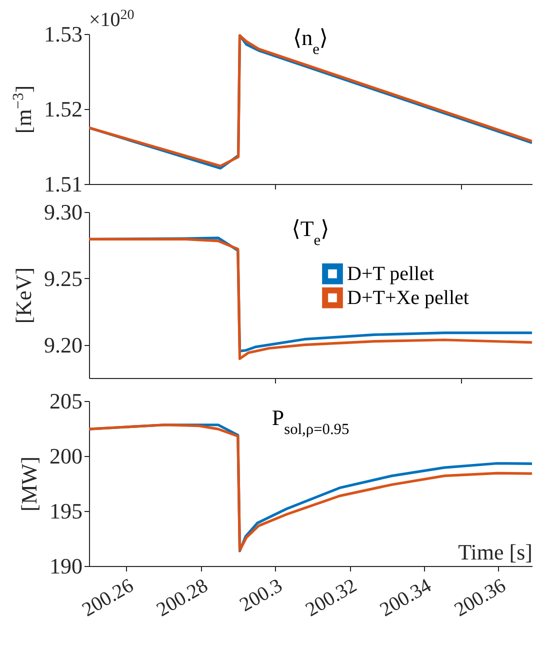  I want to click on y-tick-label: 205, so click(66, 401).